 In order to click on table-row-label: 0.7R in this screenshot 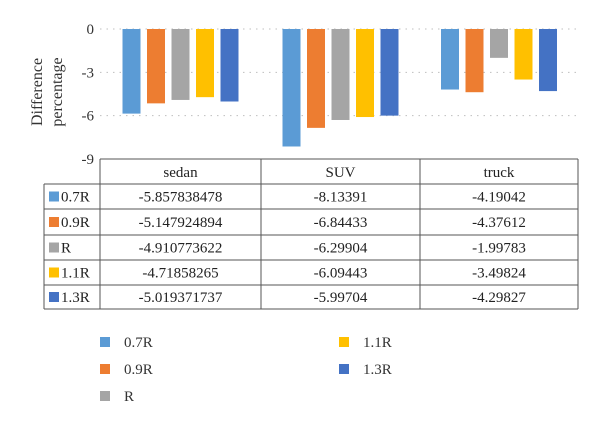, I will do `click(75, 198)`.